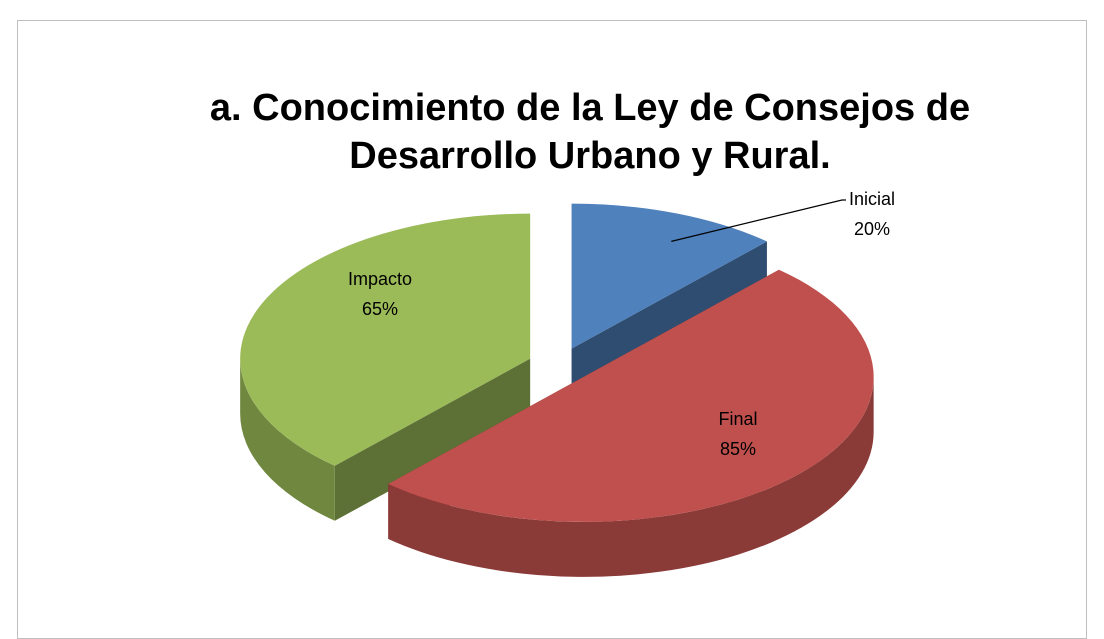 This screenshot has width=1104, height=639. Describe the element at coordinates (738, 449) in the screenshot. I see `data-label-value: 85%` at that location.